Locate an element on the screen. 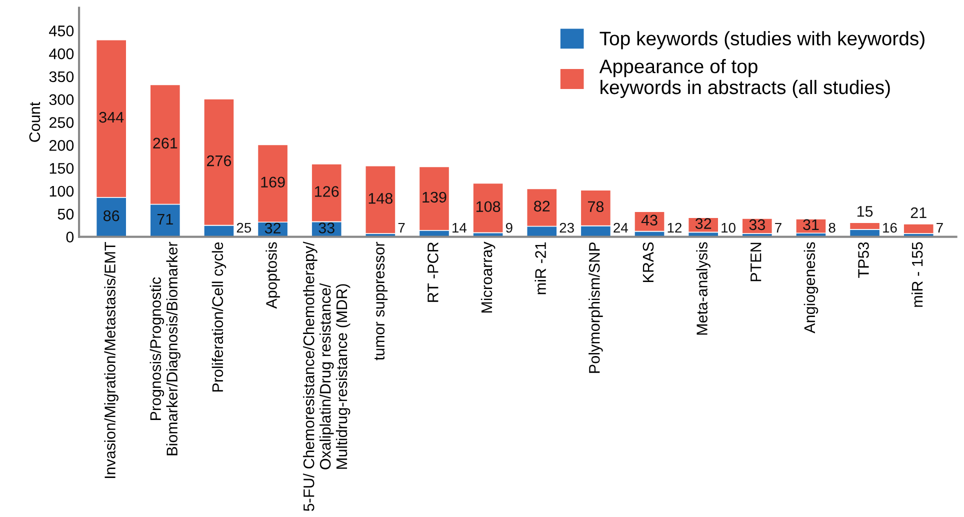 The width and height of the screenshot is (964, 517). legend-label: Appearance of top keywords in abstracts (all studies) is located at coordinates (744, 78).